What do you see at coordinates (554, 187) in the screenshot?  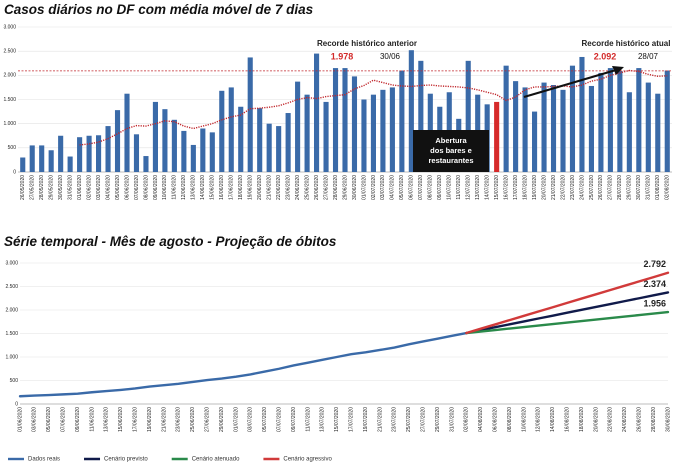 I see `x-tick-label: 21/07/2020` at bounding box center [554, 187].